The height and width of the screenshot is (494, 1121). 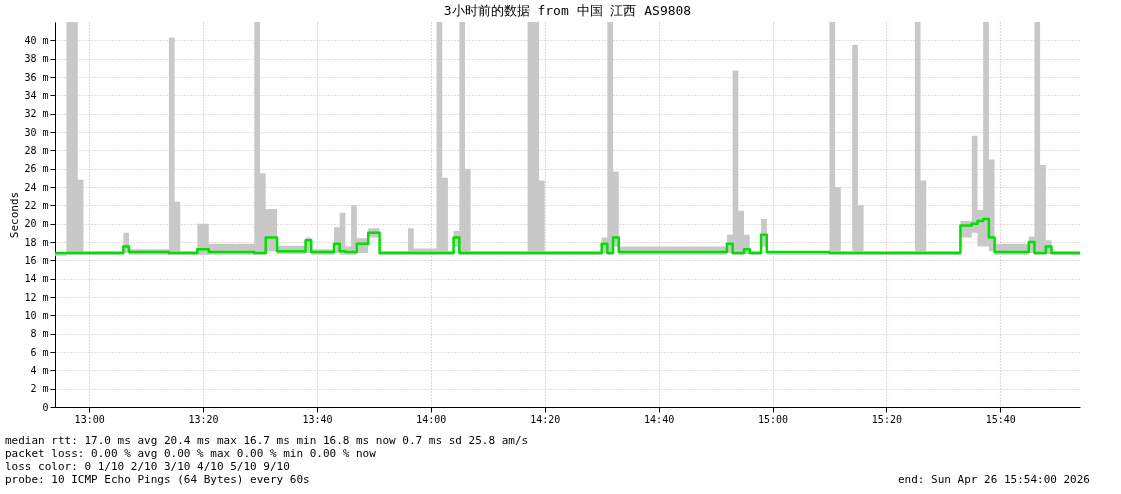 What do you see at coordinates (45, 407) in the screenshot?
I see `y-tick-label: 0` at bounding box center [45, 407].